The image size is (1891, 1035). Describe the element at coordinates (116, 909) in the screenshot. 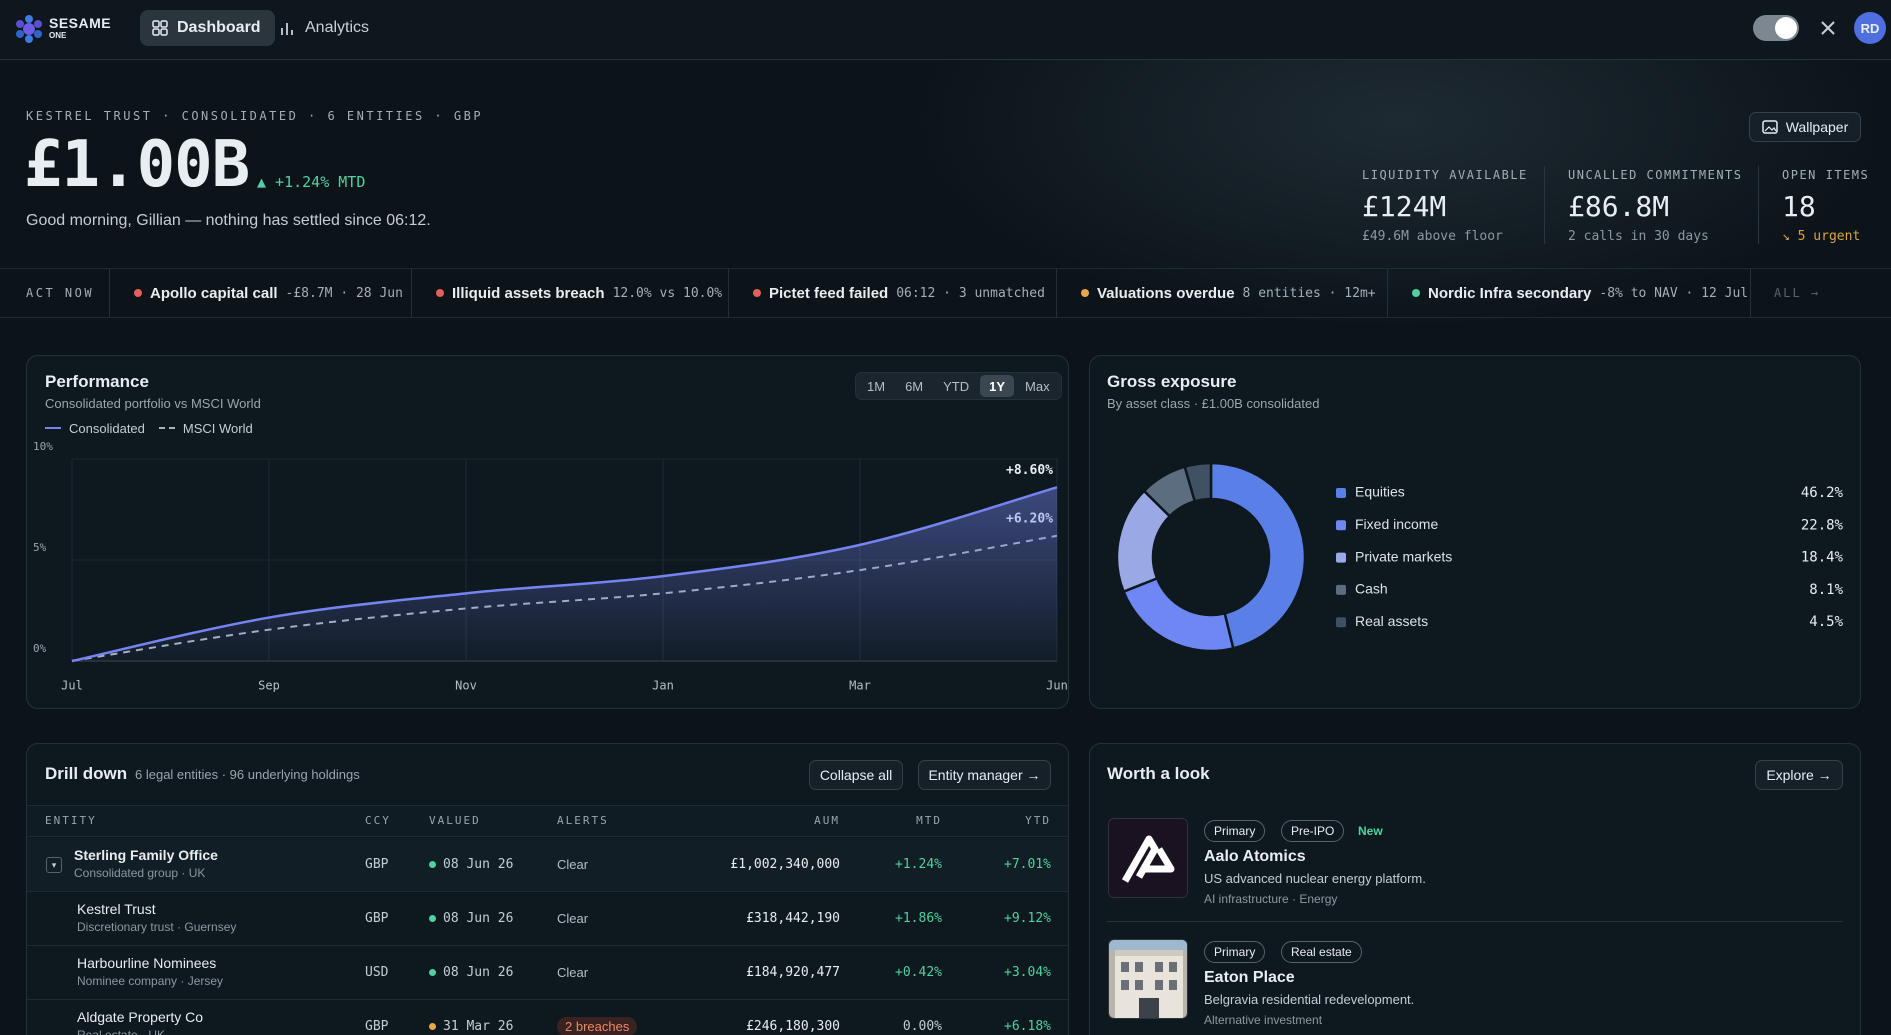

I see `entity-name: Kestrel Trust` at that location.